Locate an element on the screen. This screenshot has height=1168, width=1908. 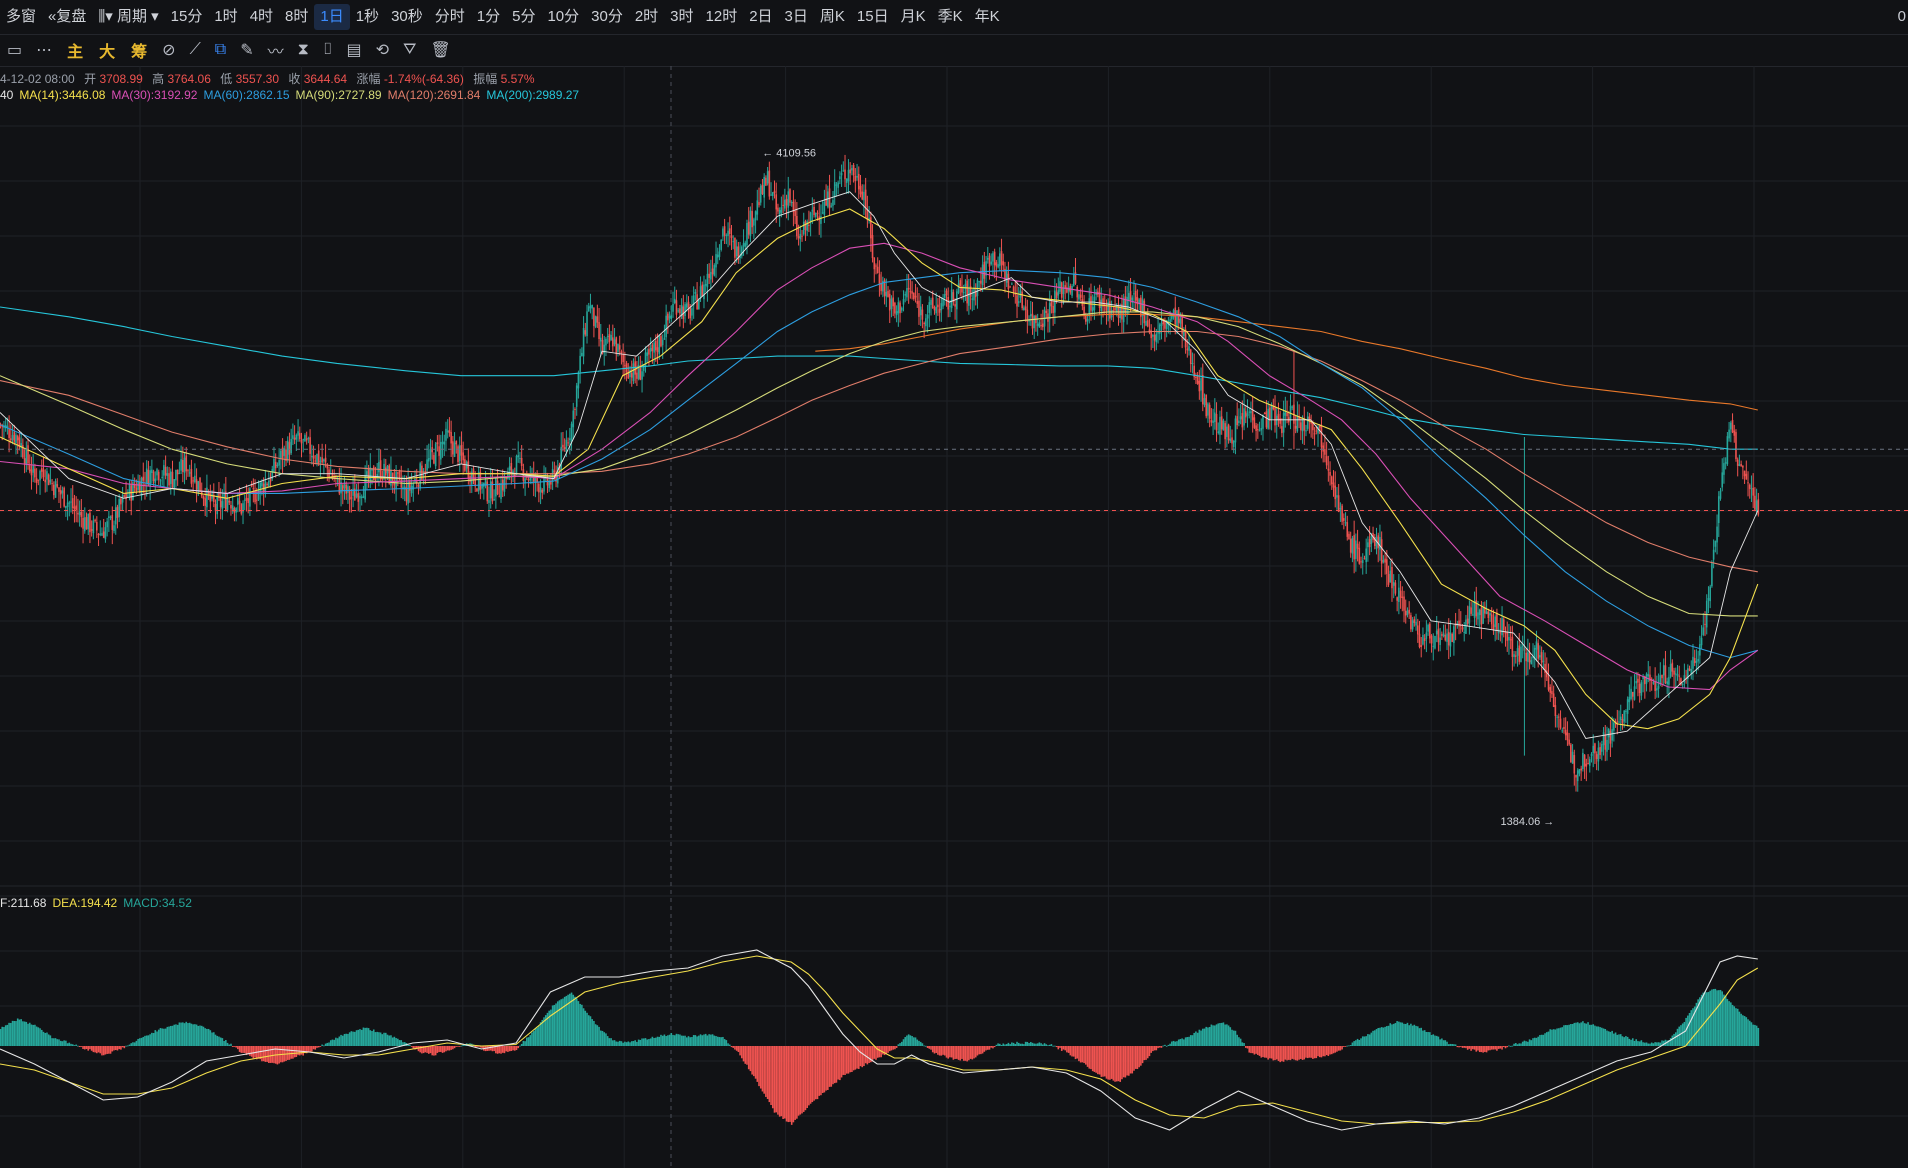
trash-icon: 🗑 is located at coordinates (440, 50).